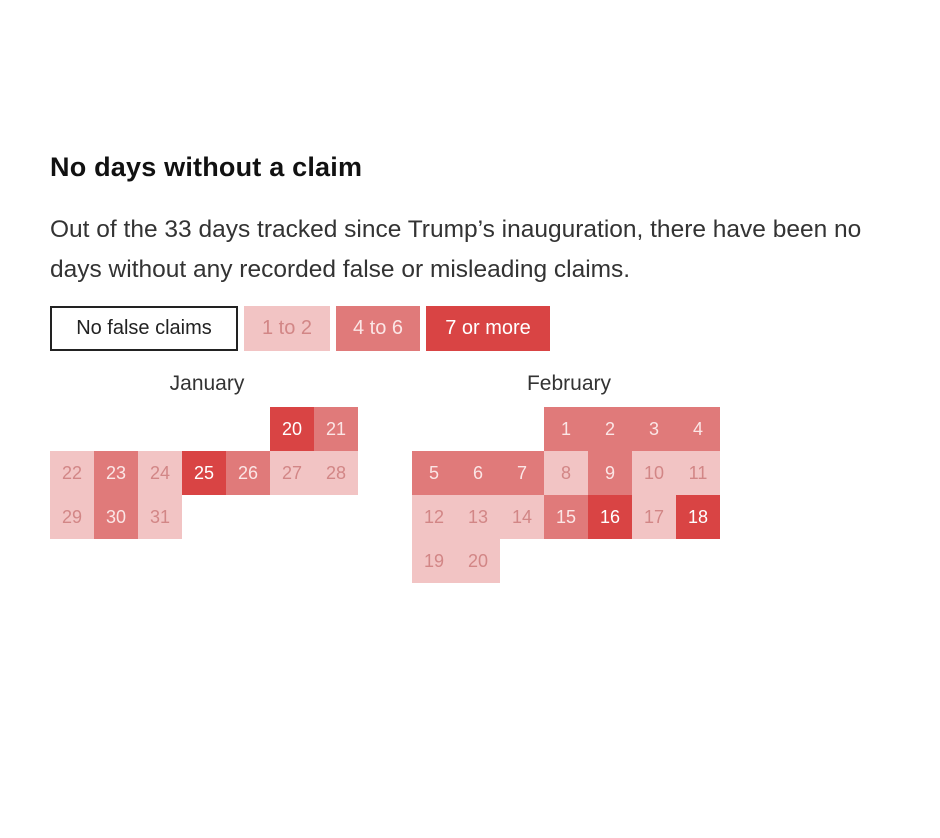  I want to click on day-cell-february-19: 19, so click(434, 561).